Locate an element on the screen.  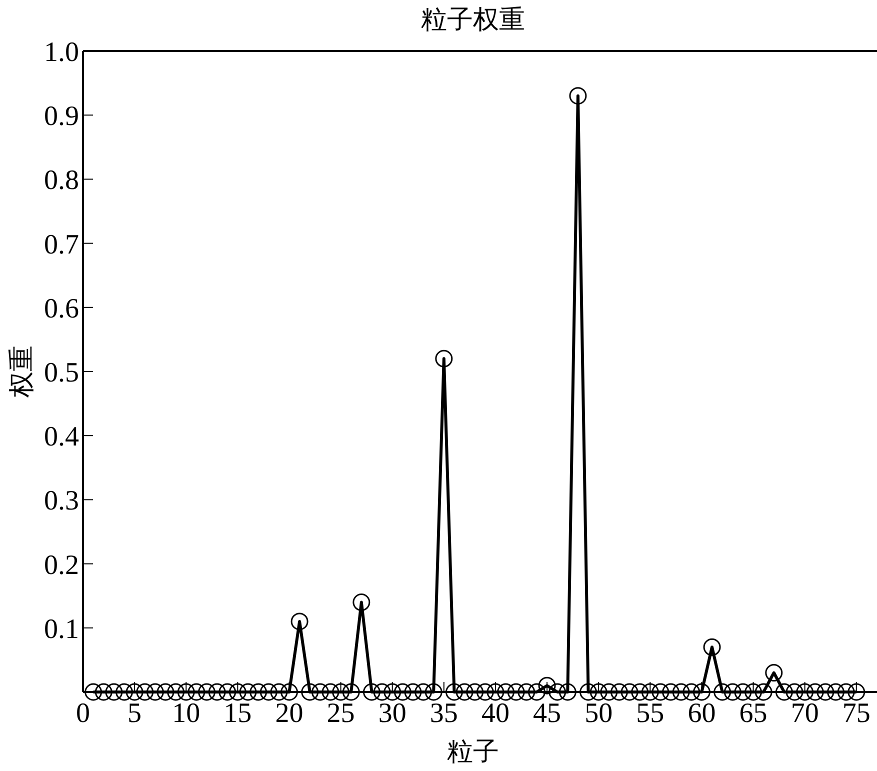
y-axis-title: 权重 is located at coordinates (21, 372).